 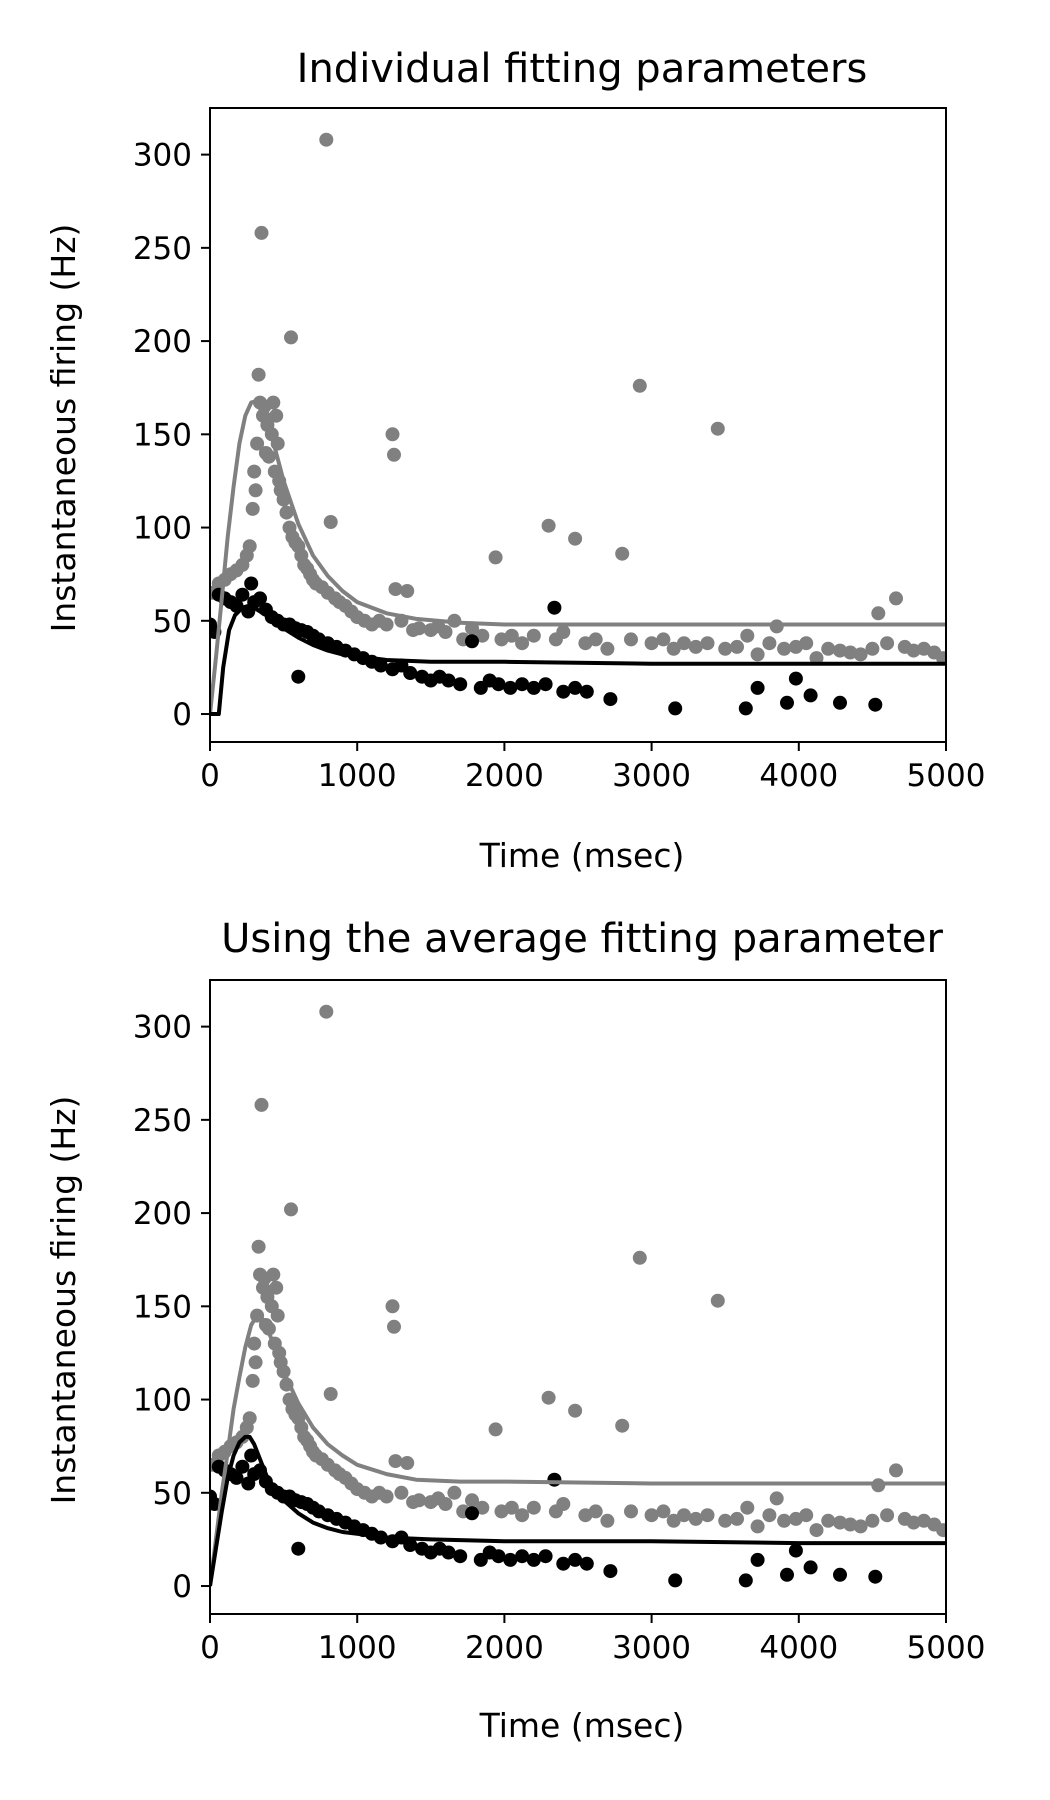 What do you see at coordinates (182, 715) in the screenshot?
I see `y-tick-label: 0` at bounding box center [182, 715].